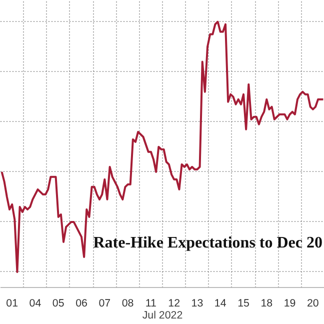  Describe the element at coordinates (35, 304) in the screenshot. I see `x-tick-label: 04` at that location.